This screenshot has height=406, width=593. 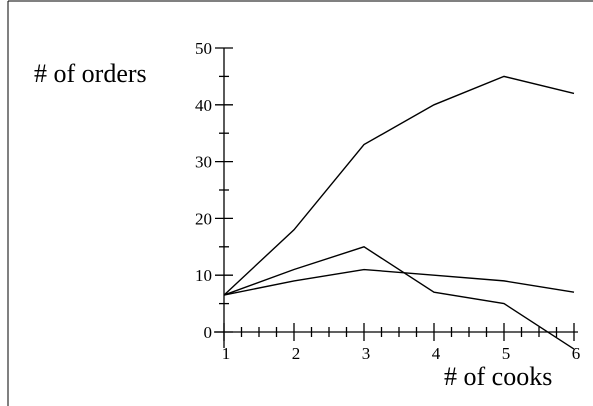 I want to click on y-tick-label: 0, so click(x=208, y=332).